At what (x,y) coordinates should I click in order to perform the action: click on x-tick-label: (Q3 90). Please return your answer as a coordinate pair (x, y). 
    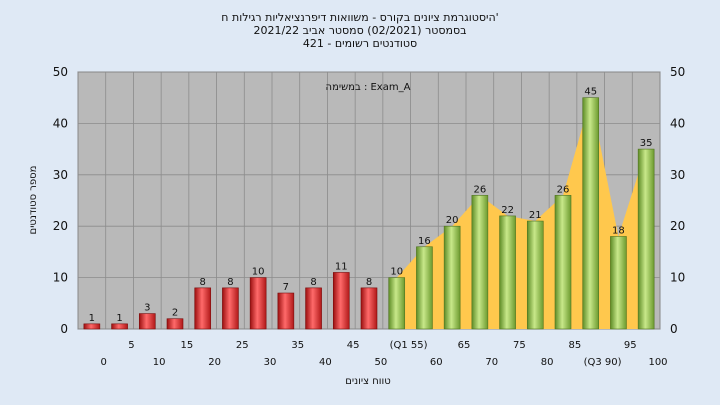
    Looking at the image, I should click on (603, 362).